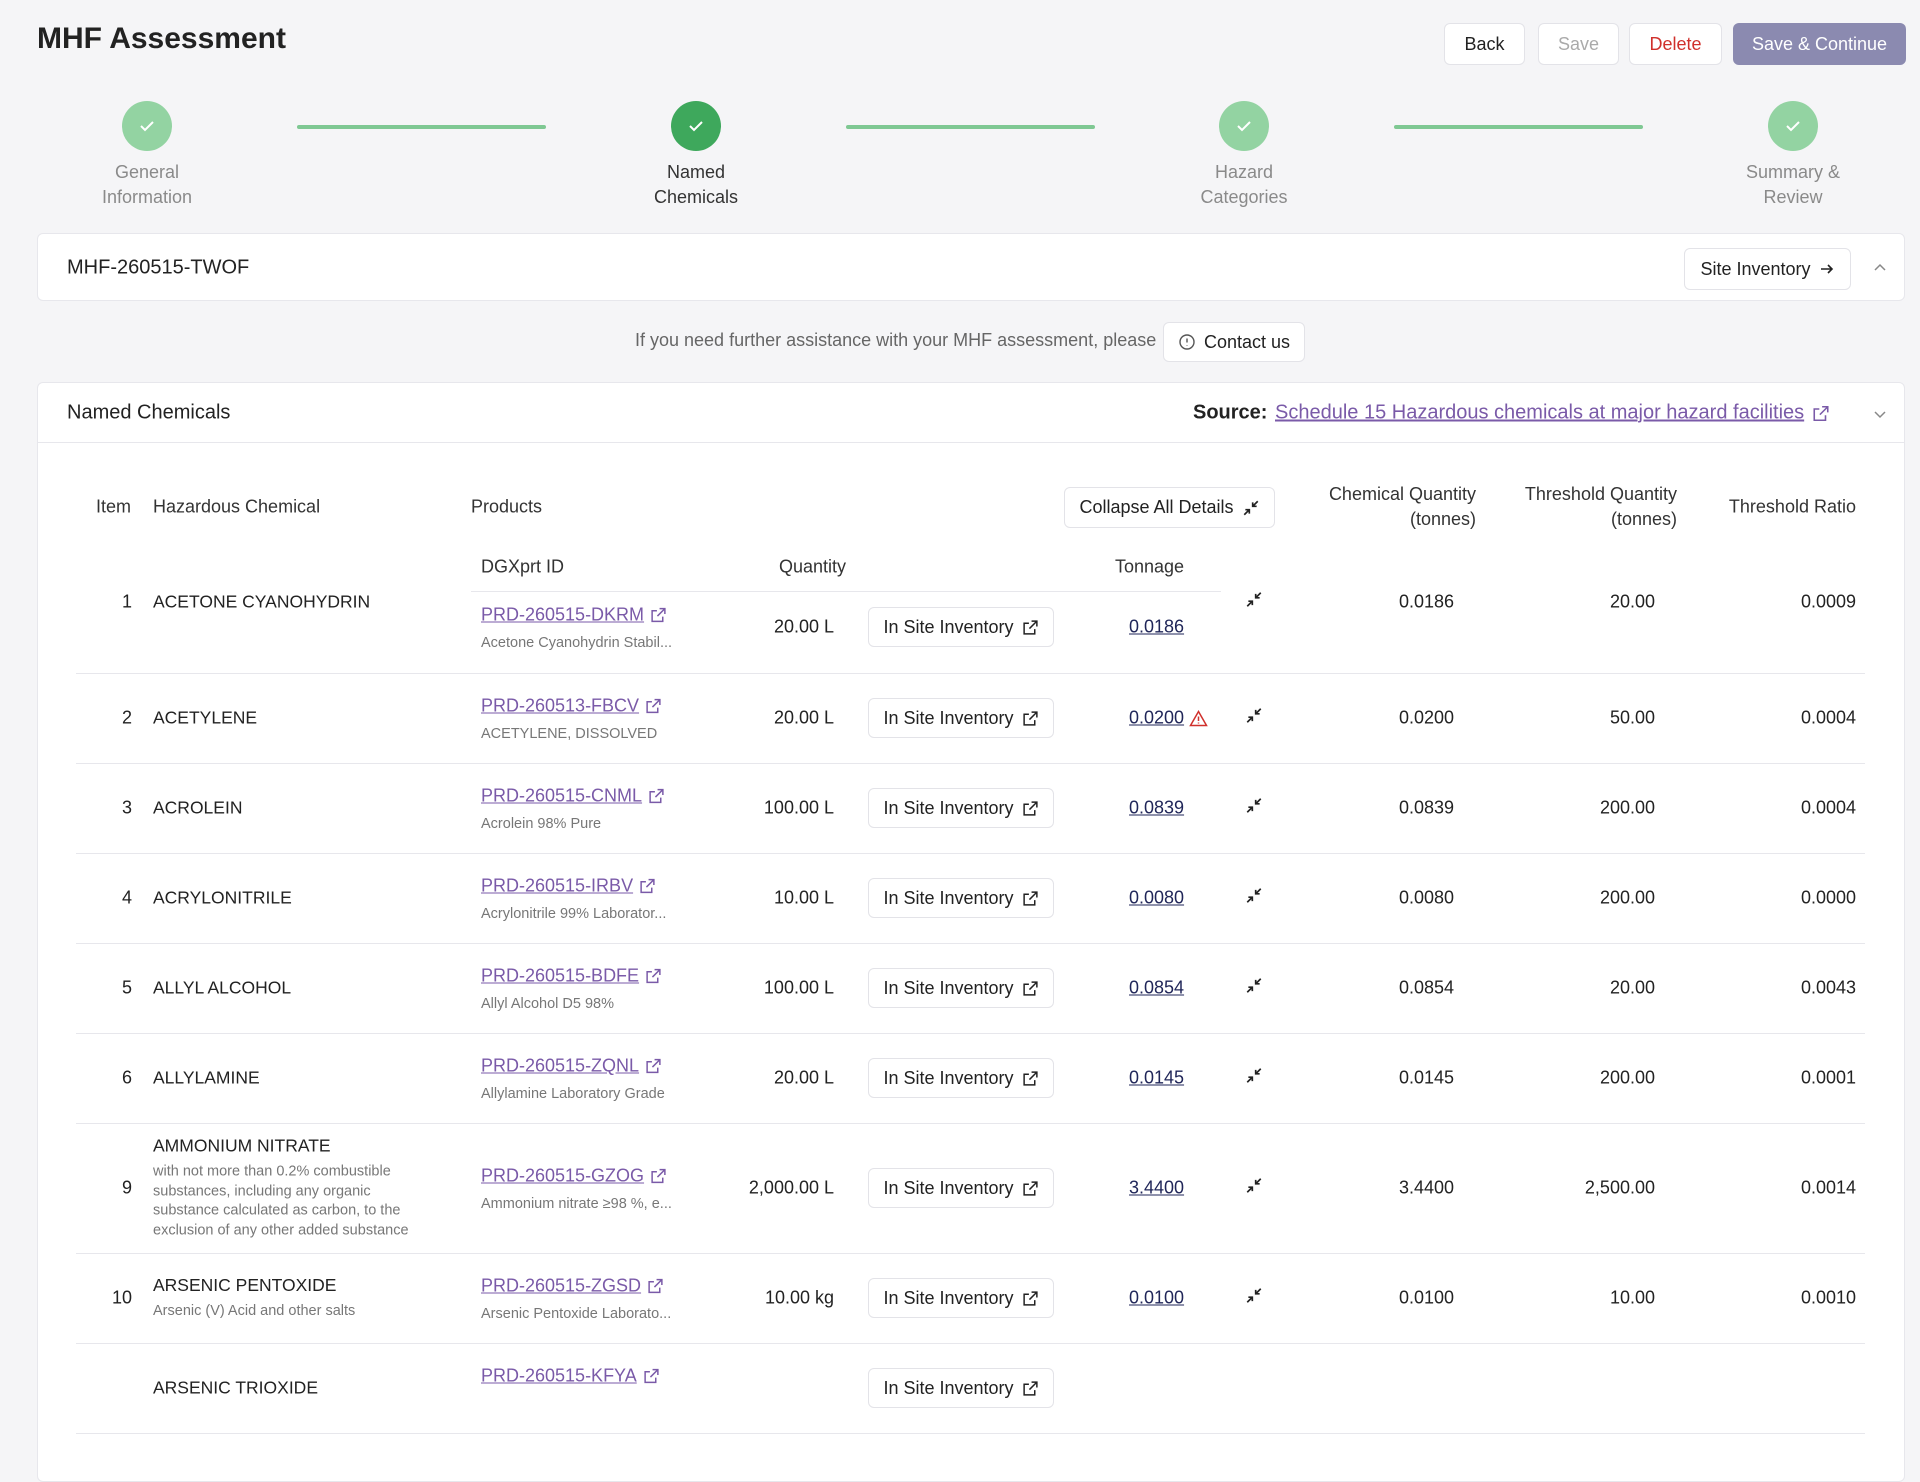 This screenshot has height=1482, width=1920. I want to click on expand-chevron, so click(1880, 414).